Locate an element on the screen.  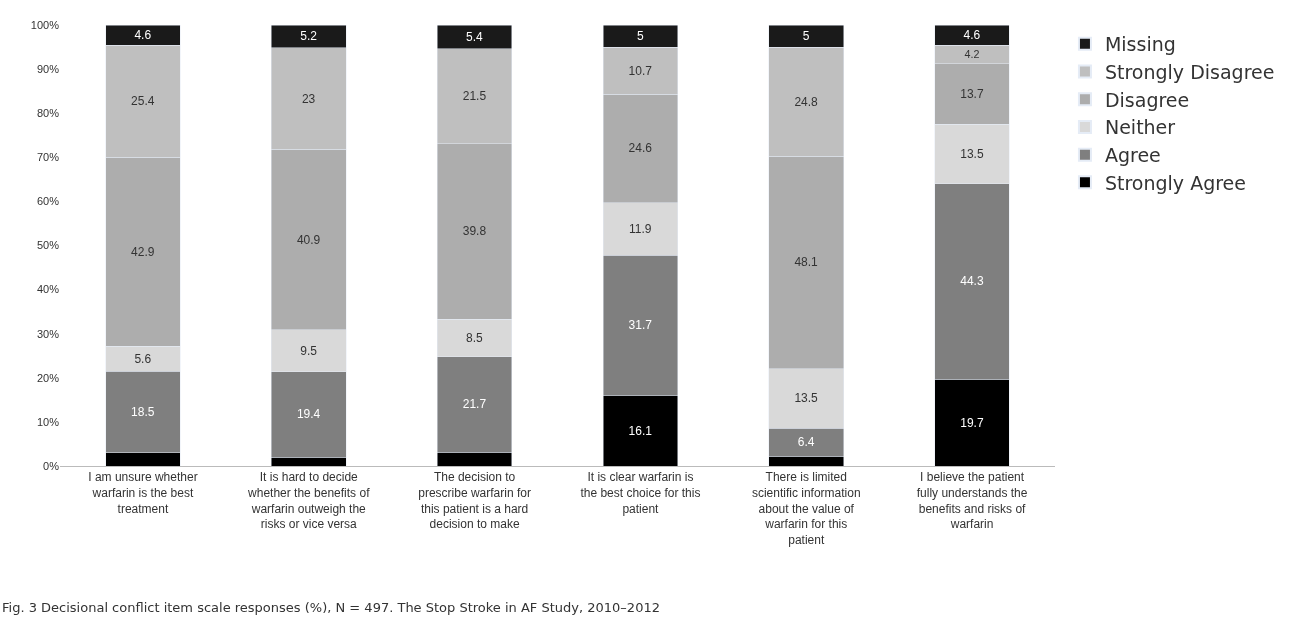
data-label: 31.7 is located at coordinates (640, 325).